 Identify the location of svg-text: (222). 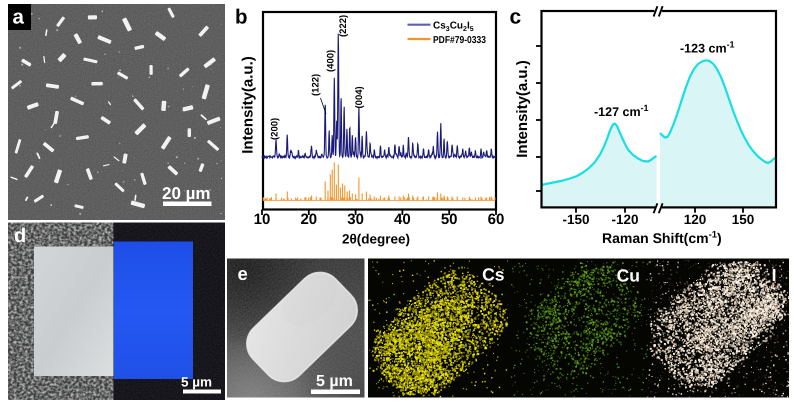
(343, 26).